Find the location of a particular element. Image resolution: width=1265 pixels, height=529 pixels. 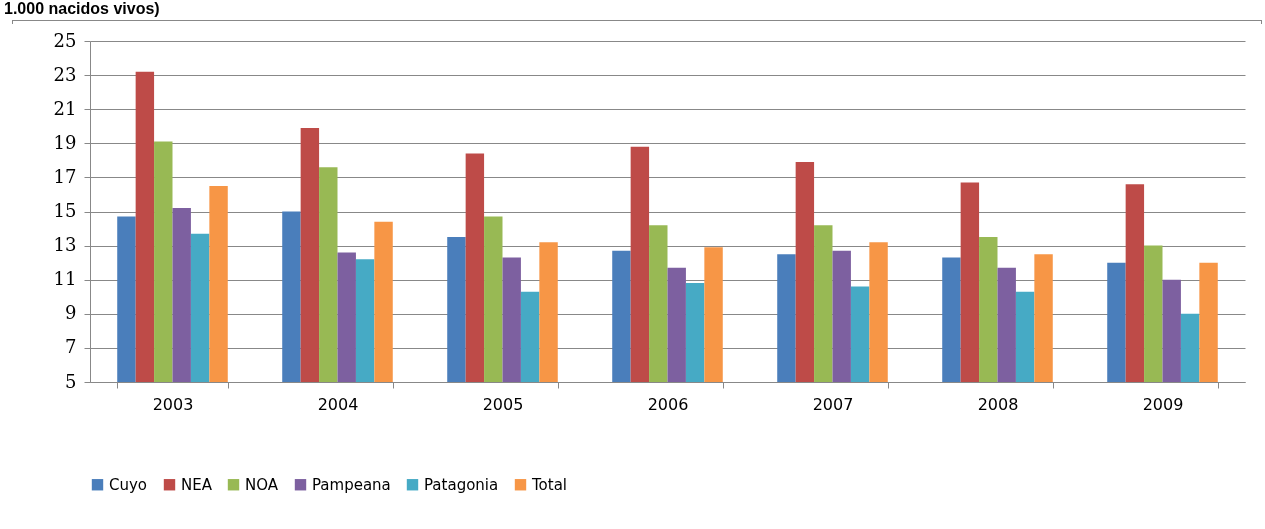

y-tick-label: 19 is located at coordinates (65, 142).